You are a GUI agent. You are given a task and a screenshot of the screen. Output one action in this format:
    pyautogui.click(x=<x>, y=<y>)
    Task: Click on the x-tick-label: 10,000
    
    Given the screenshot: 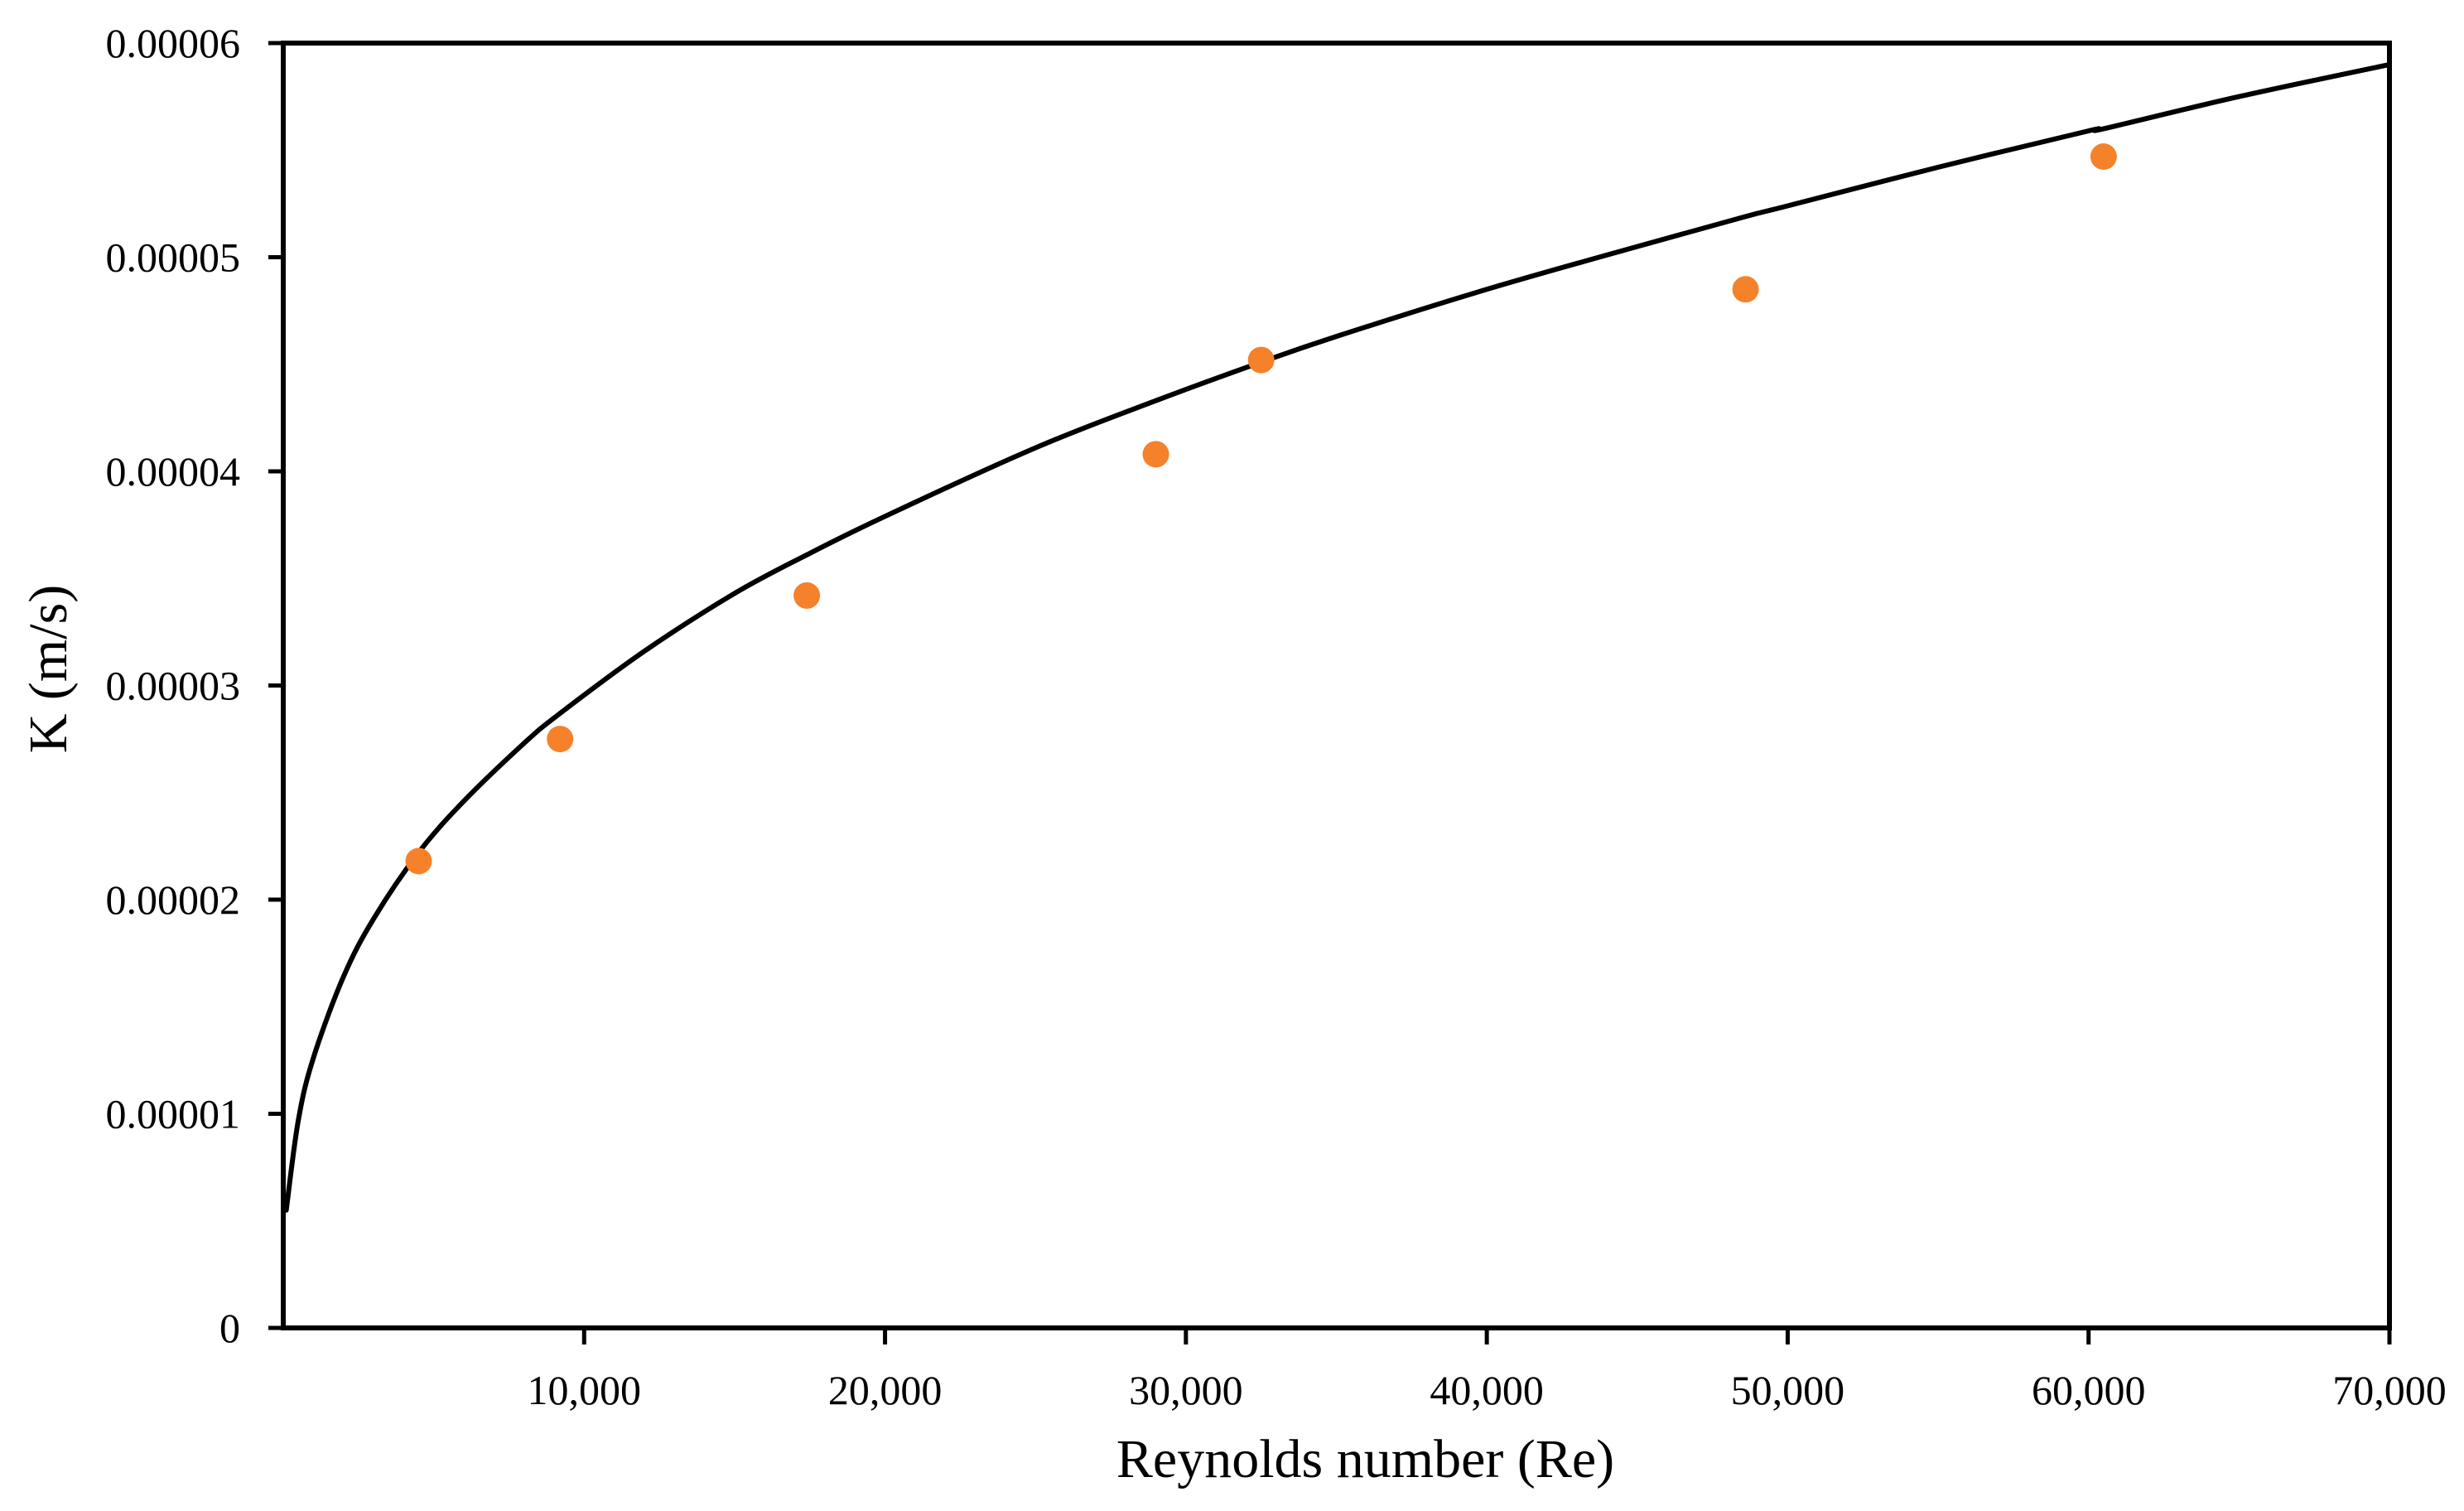 What is the action you would take?
    pyautogui.click(x=585, y=1390)
    